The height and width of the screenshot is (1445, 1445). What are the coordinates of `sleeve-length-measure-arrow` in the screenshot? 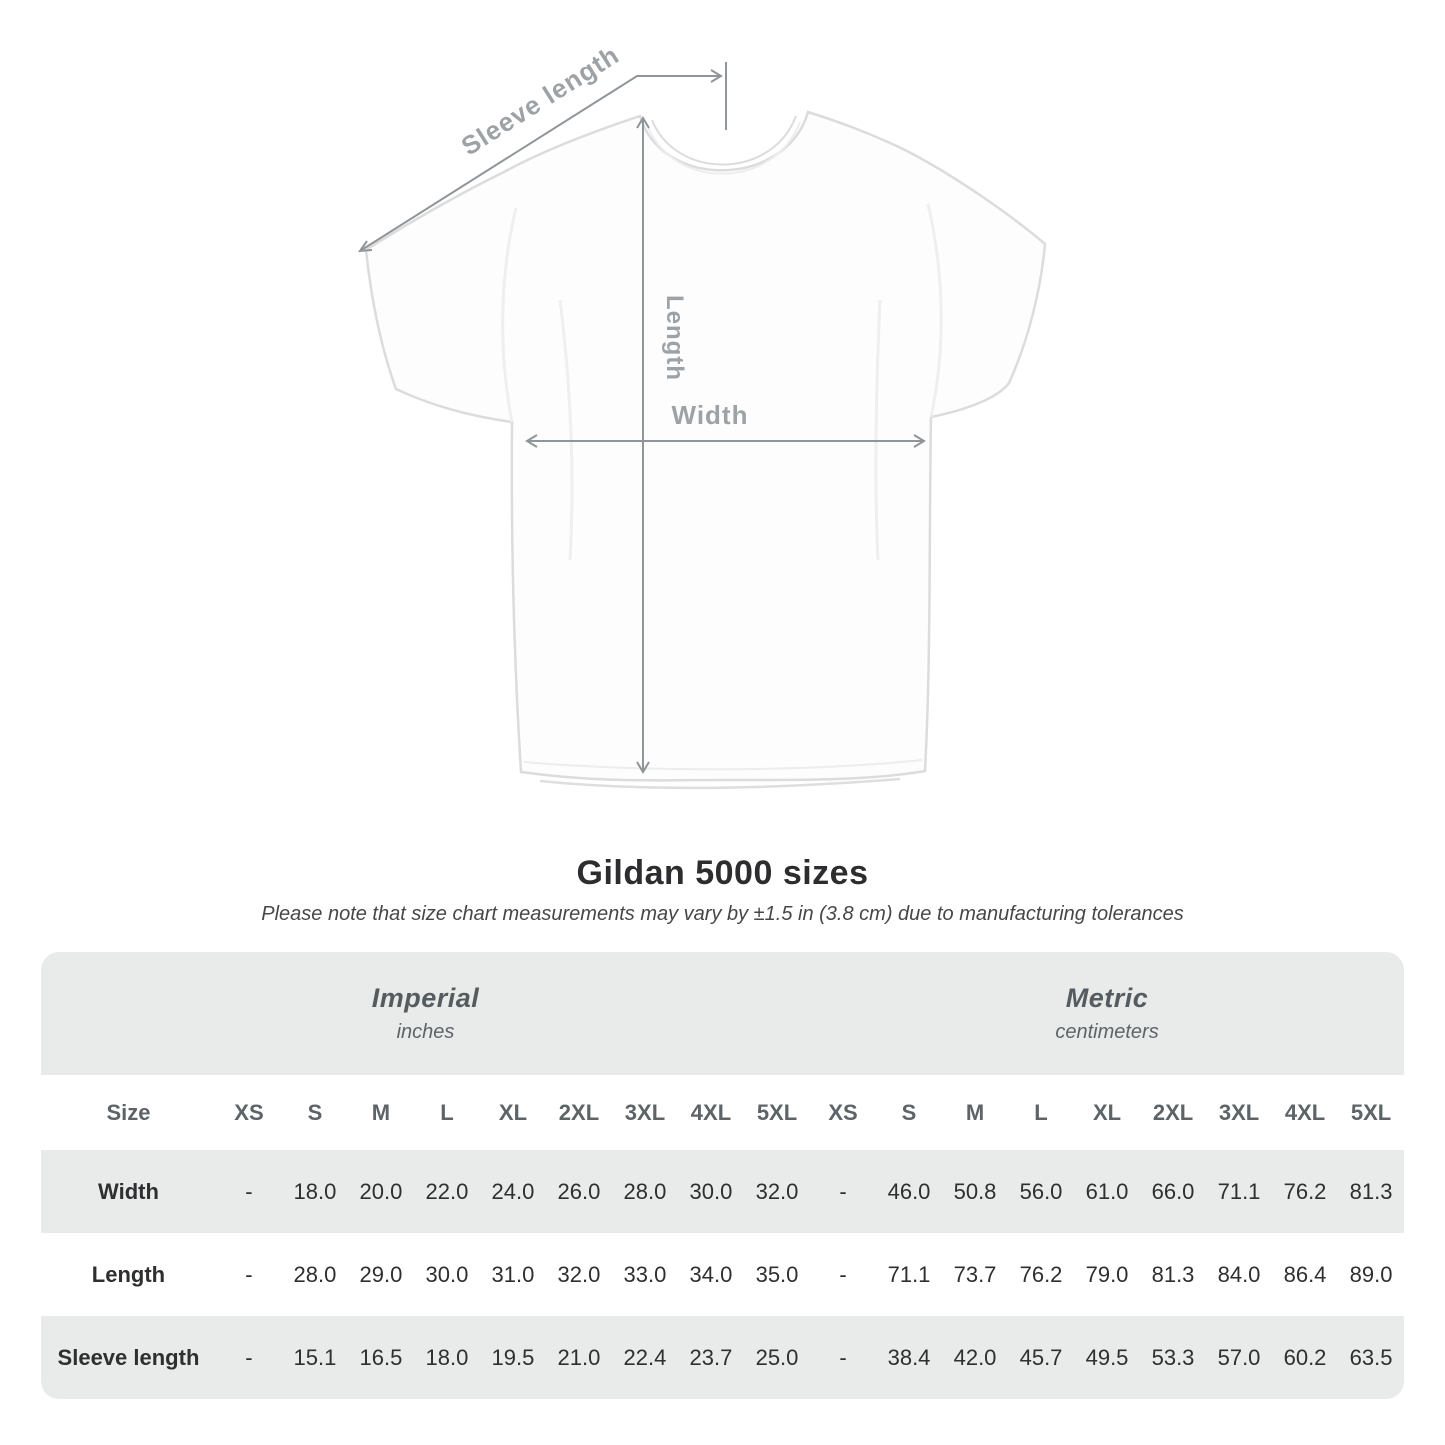 It's located at (542, 157).